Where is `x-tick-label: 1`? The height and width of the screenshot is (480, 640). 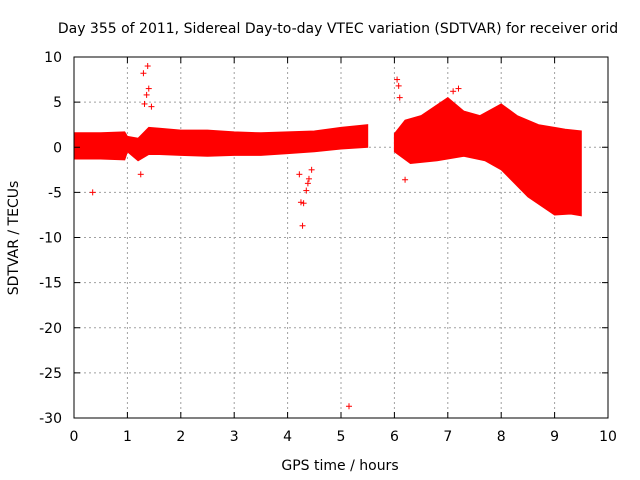 x-tick-label: 1 is located at coordinates (127, 437).